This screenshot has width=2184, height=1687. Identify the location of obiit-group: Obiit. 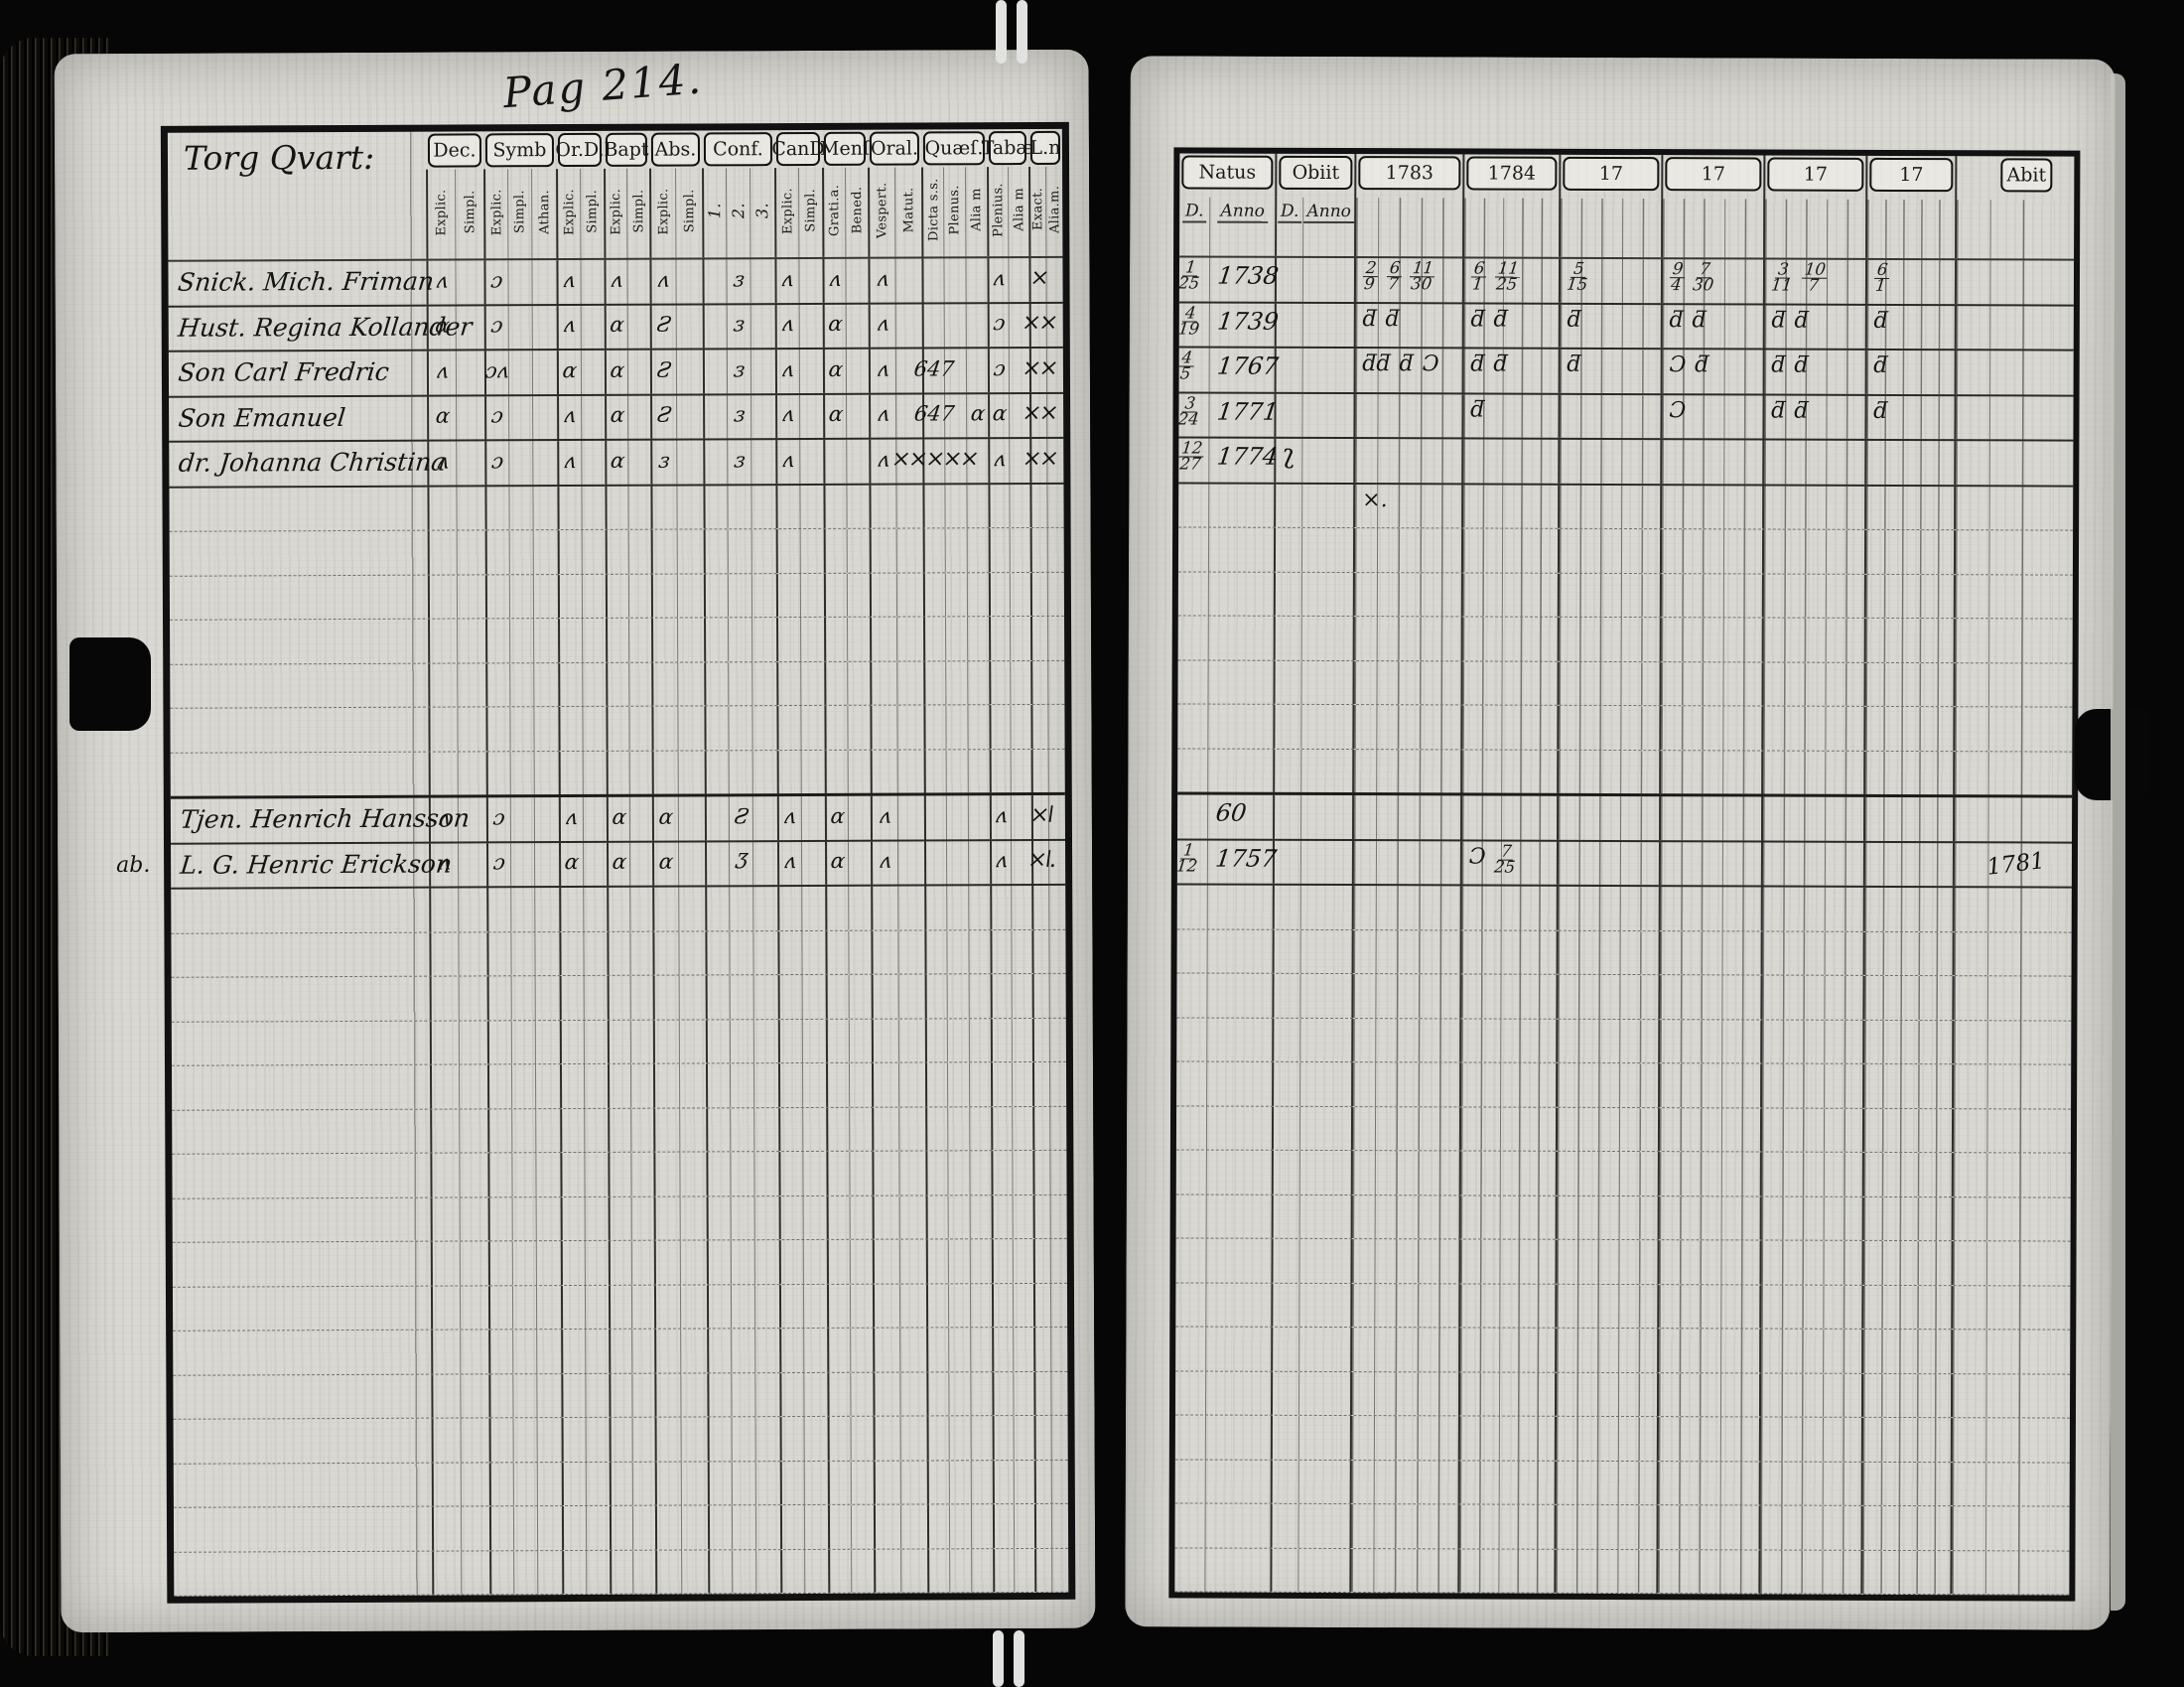
(1315, 176).